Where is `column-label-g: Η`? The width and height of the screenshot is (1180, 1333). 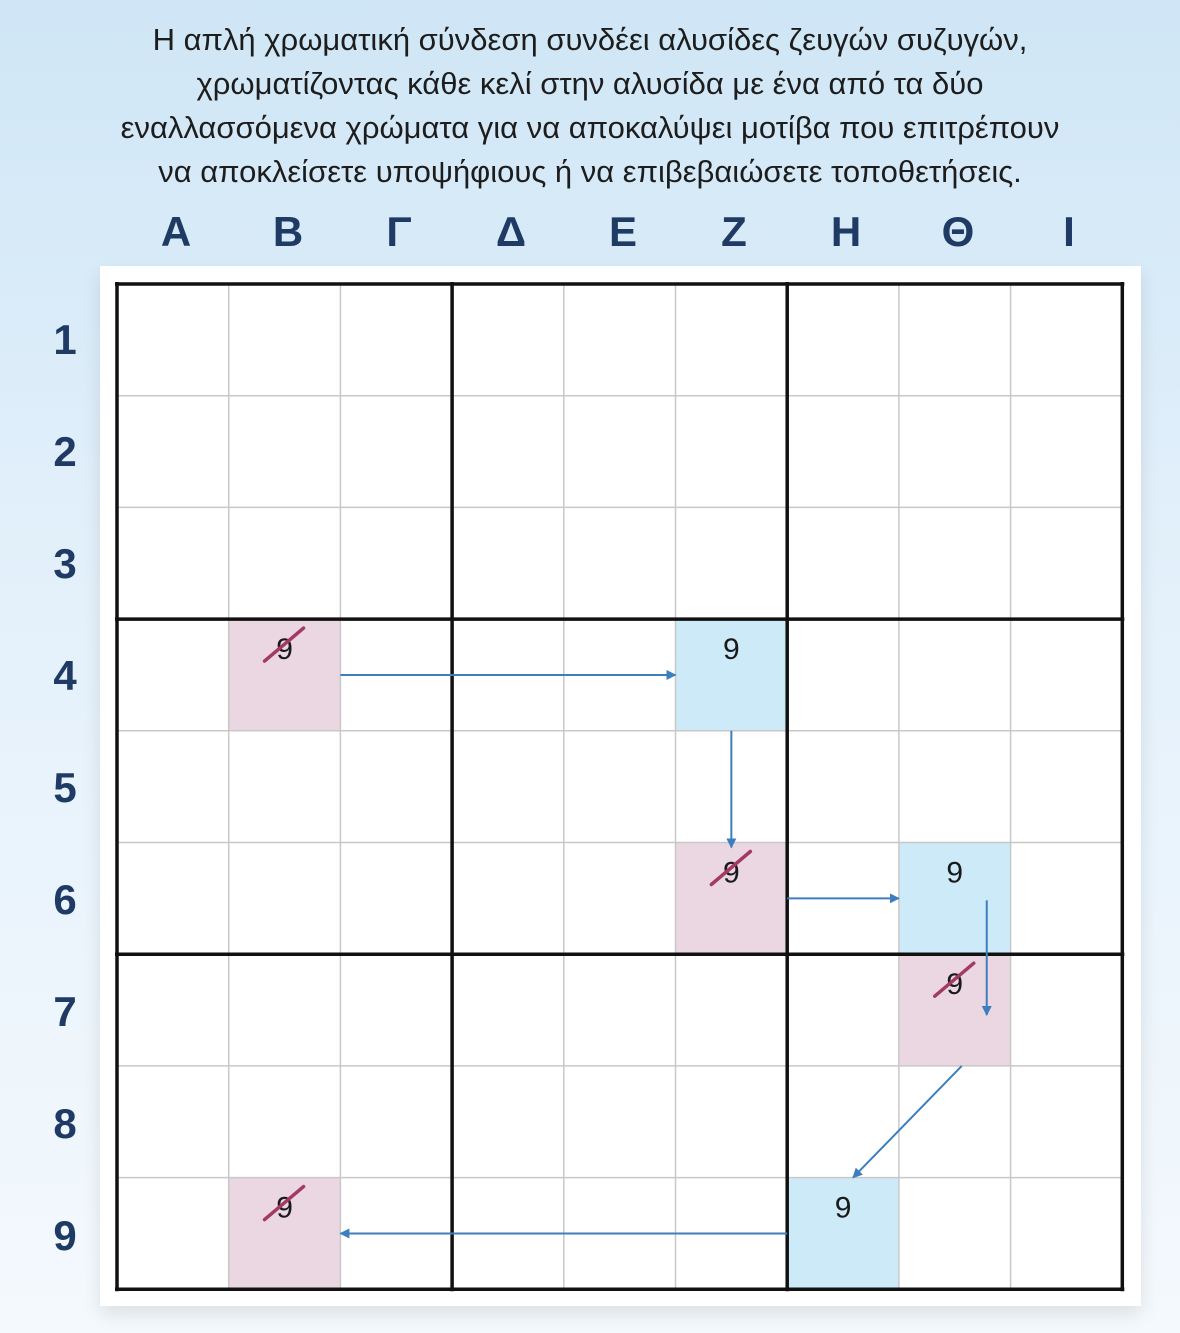 column-label-g: Η is located at coordinates (846, 231).